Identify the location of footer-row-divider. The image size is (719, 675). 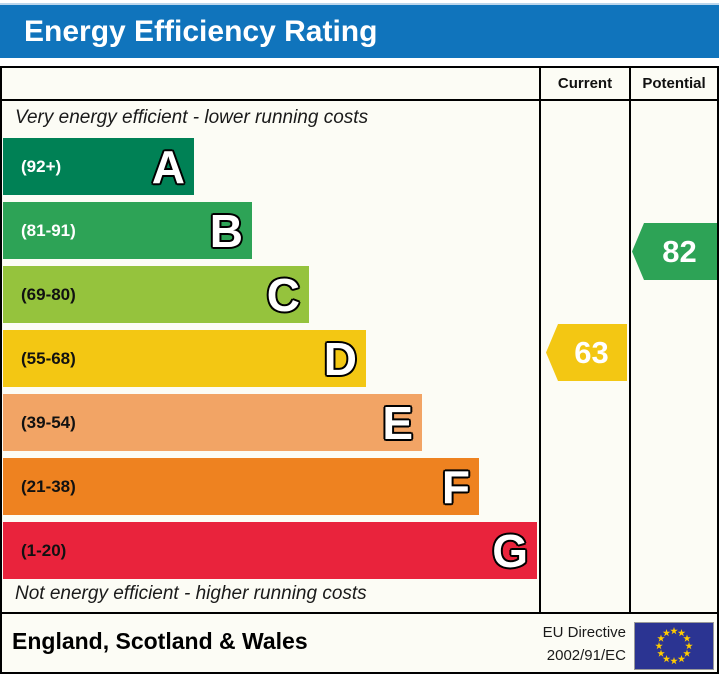
(359, 613).